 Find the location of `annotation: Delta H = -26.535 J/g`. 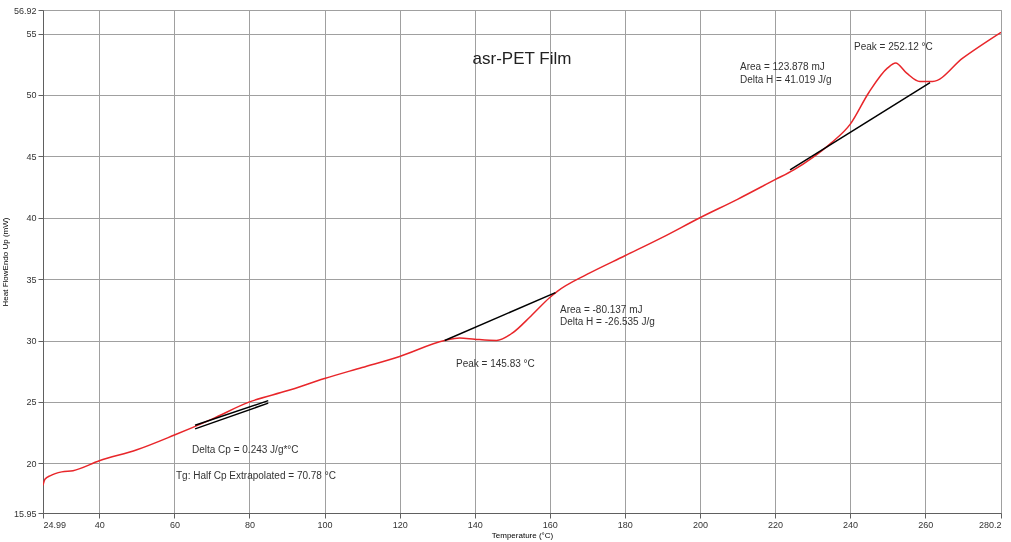

annotation: Delta H = -26.535 J/g is located at coordinates (607, 321).